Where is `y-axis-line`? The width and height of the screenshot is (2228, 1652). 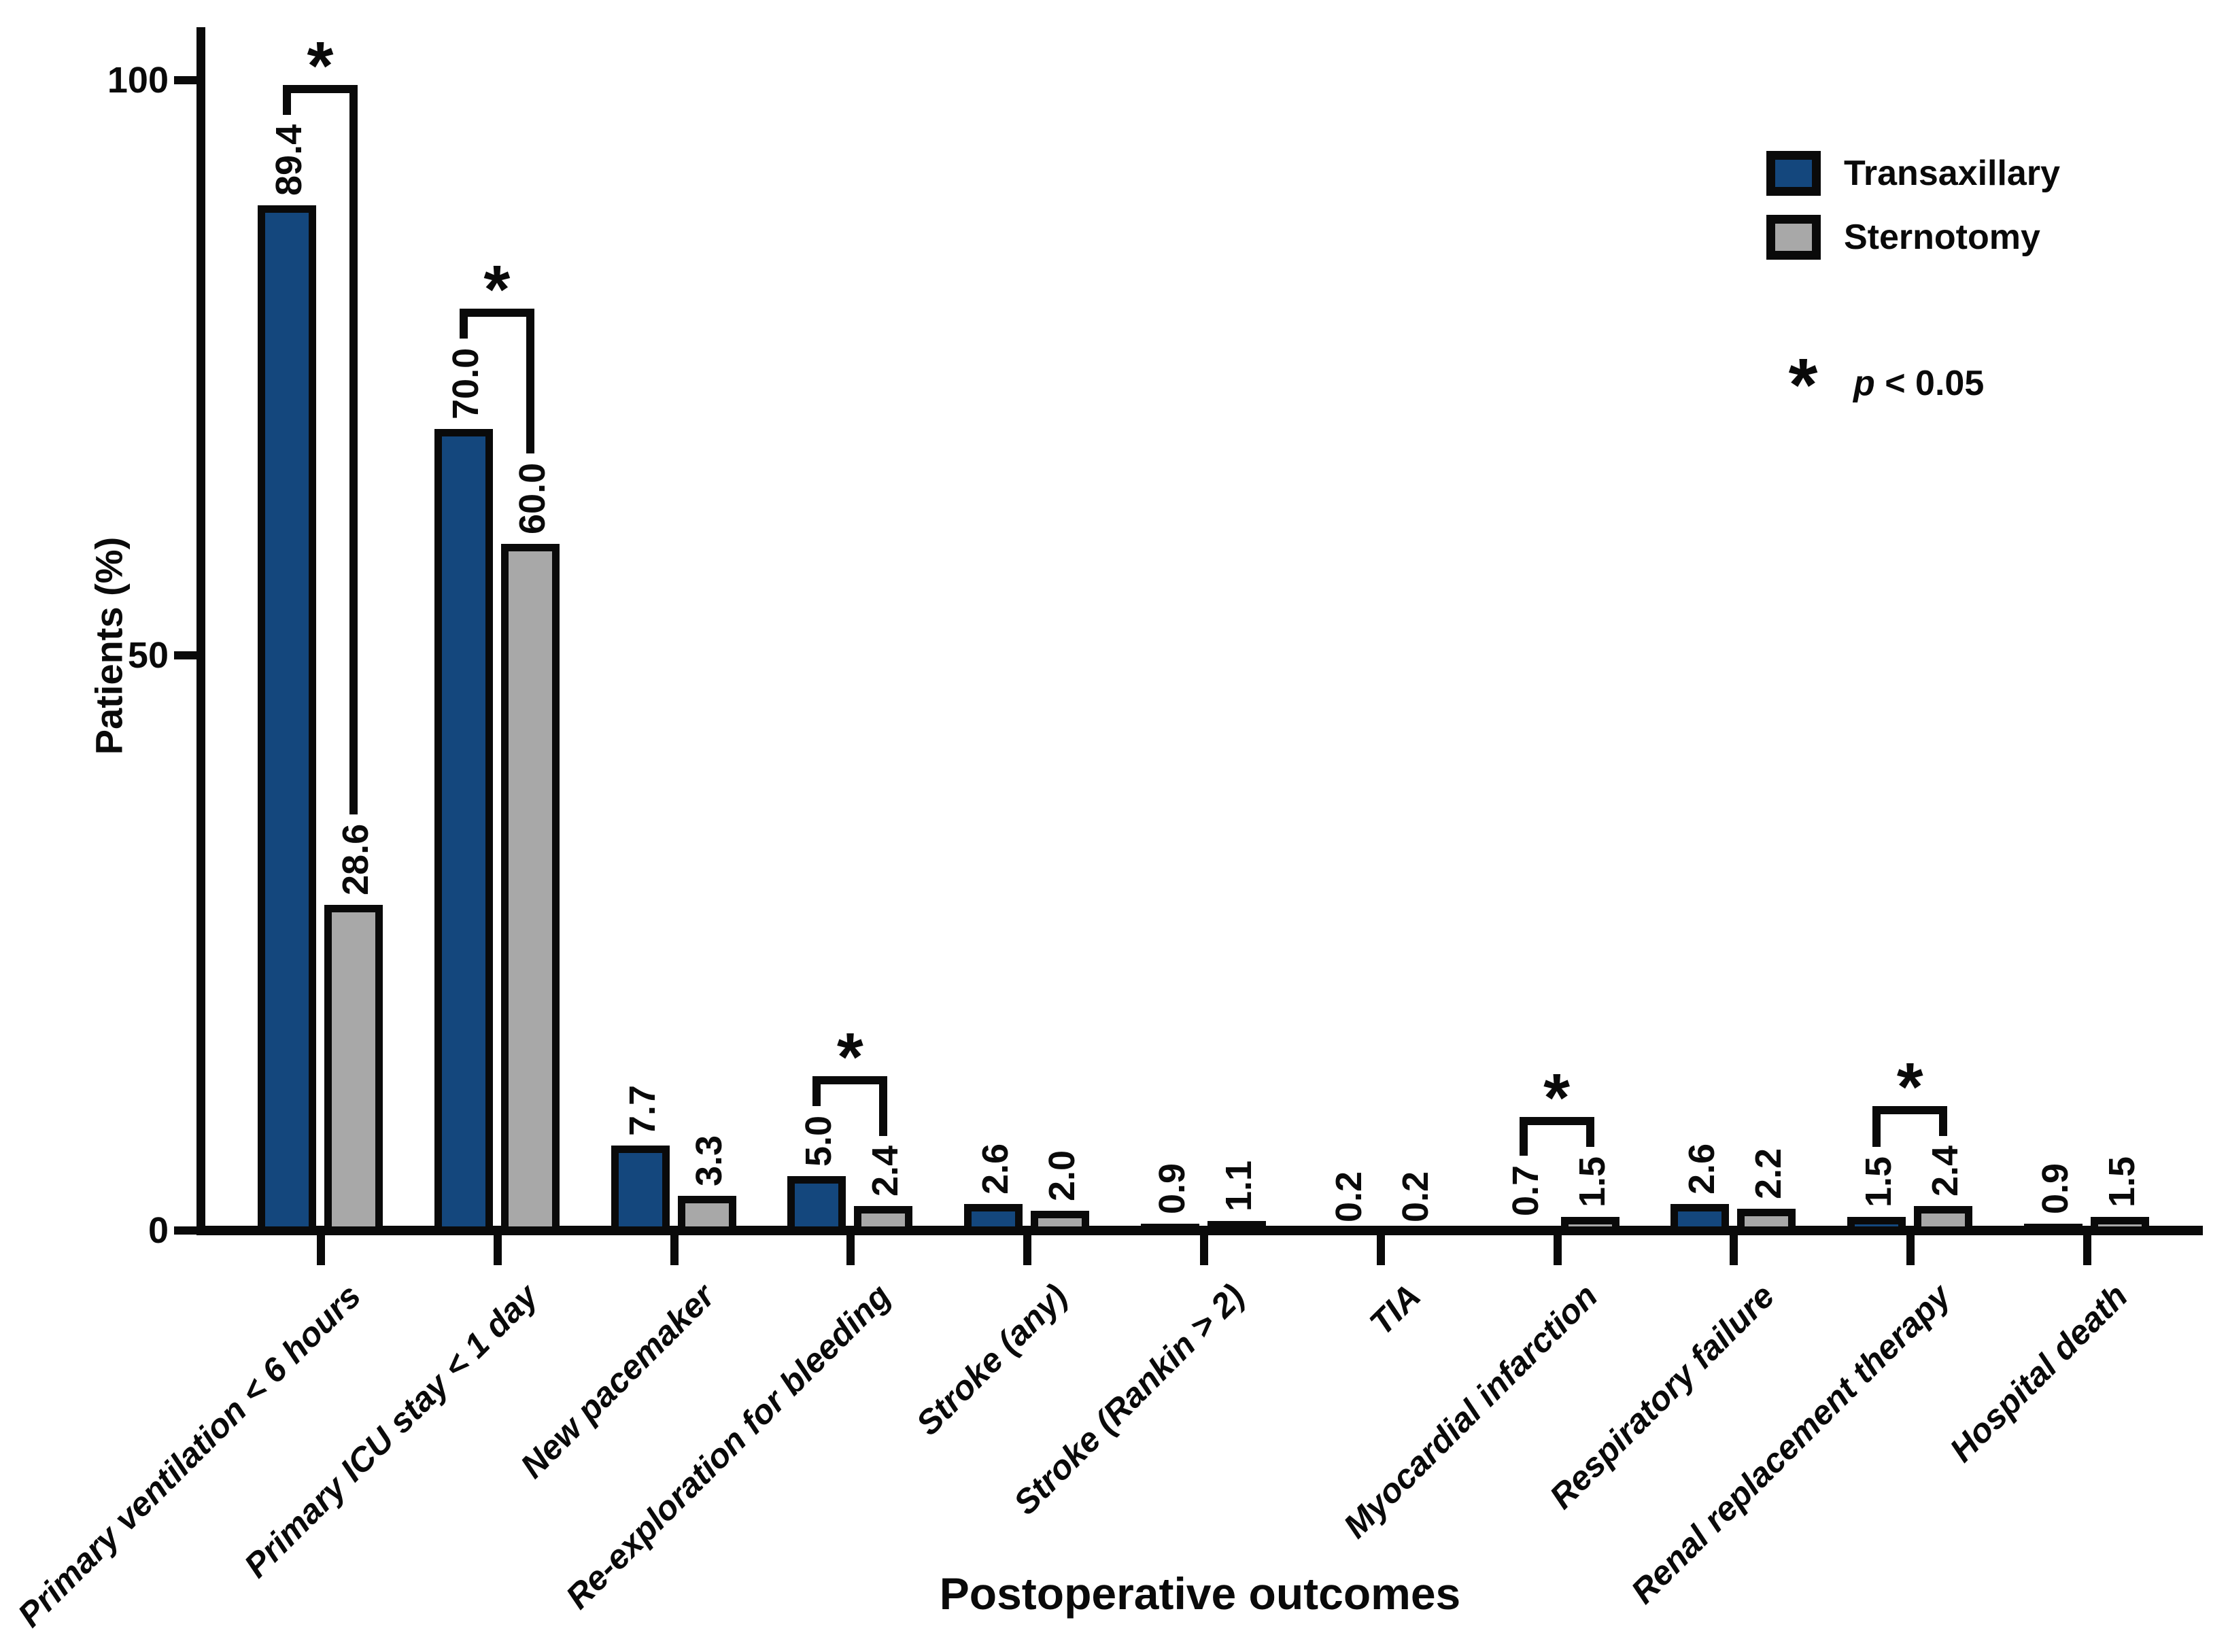 y-axis-line is located at coordinates (200, 631).